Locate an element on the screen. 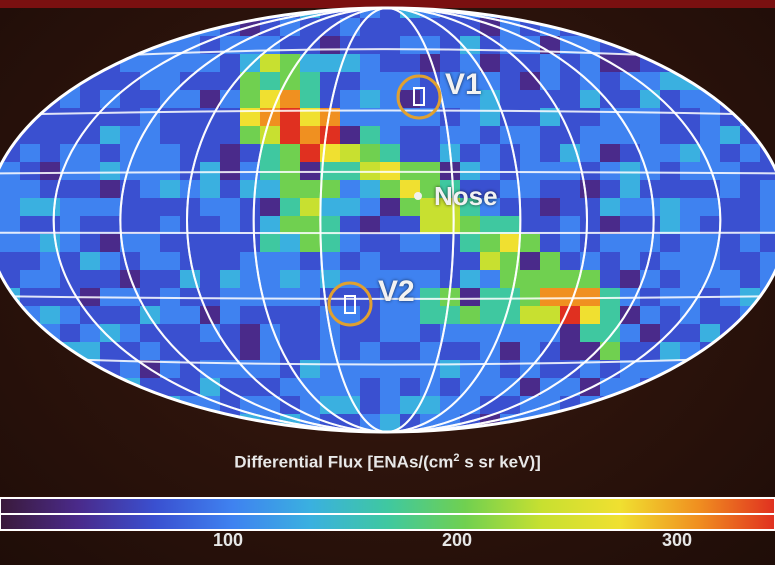 This screenshot has width=775, height=565. top-border is located at coordinates (387, 4).